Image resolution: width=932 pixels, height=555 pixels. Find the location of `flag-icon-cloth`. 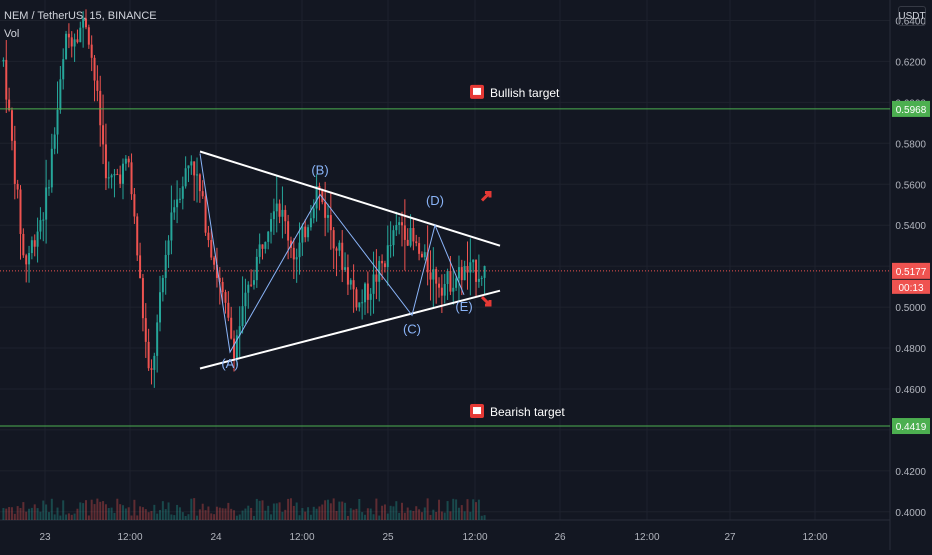

flag-icon-cloth is located at coordinates (477, 411).